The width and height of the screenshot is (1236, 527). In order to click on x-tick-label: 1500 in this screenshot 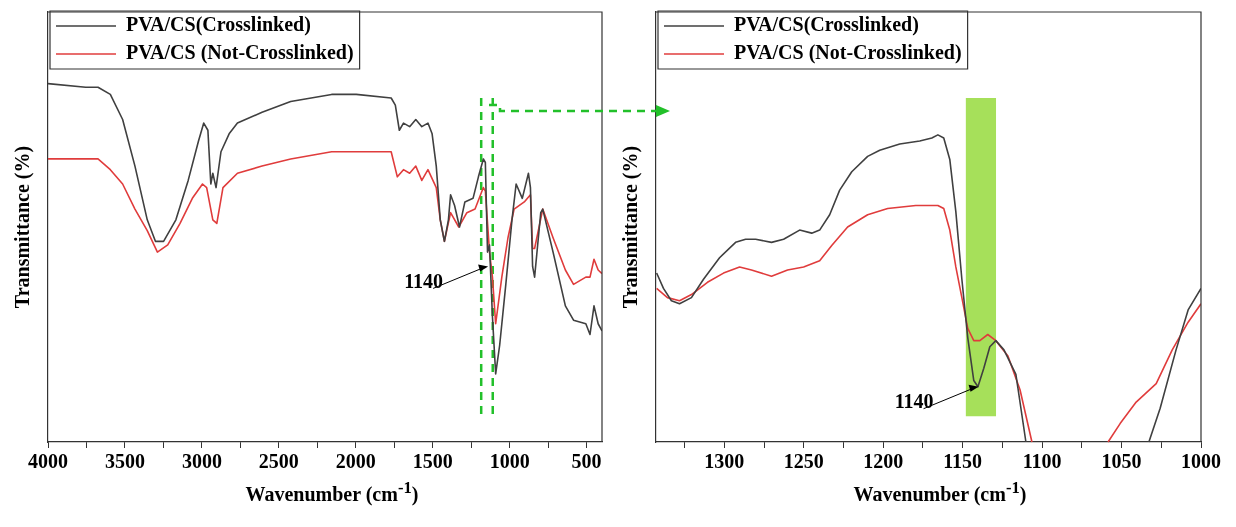, I will do `click(432, 461)`.